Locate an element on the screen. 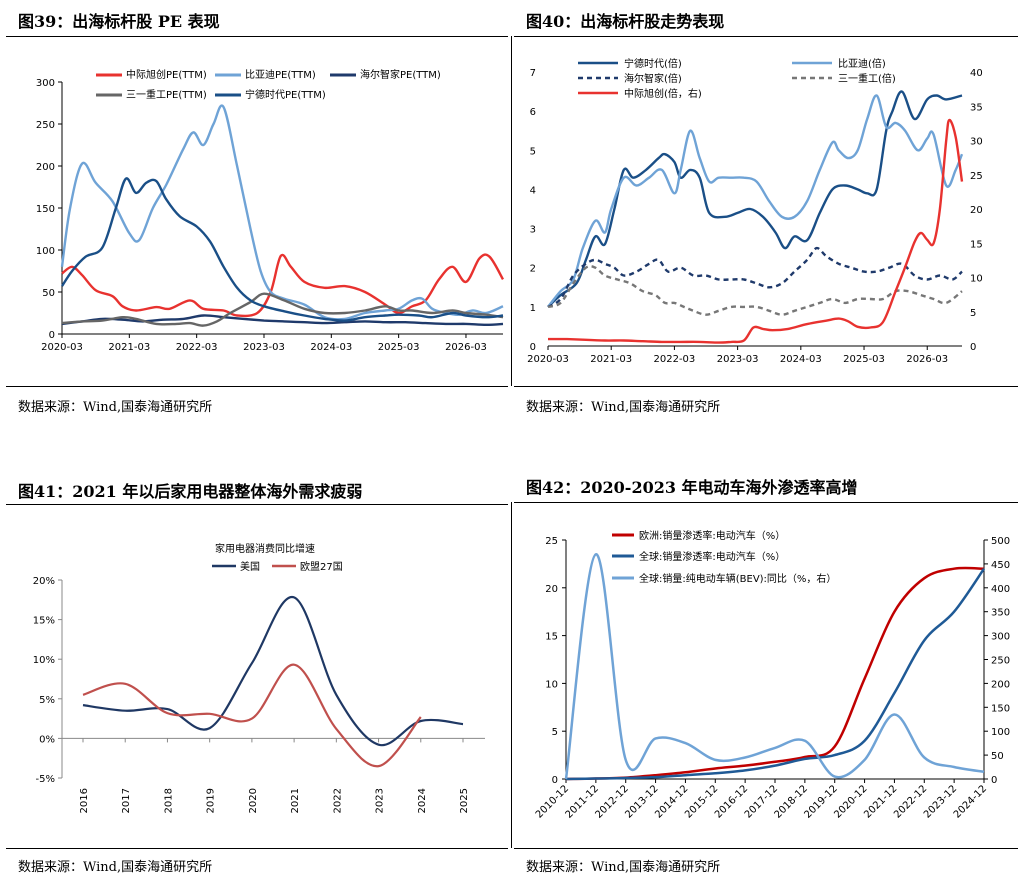  x-tick-label: 2018 is located at coordinates (168, 800).